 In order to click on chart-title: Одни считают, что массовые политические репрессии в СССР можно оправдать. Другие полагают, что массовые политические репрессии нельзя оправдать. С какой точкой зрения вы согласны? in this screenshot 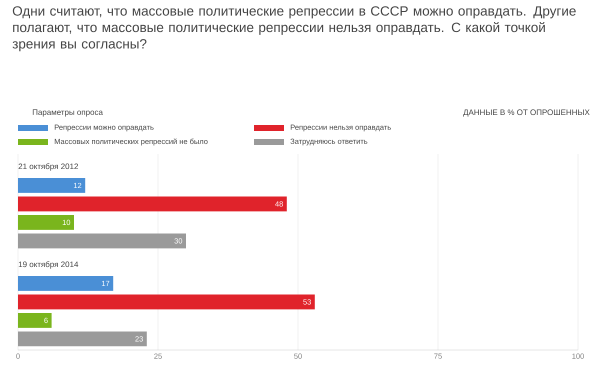, I will do `click(294, 29)`.